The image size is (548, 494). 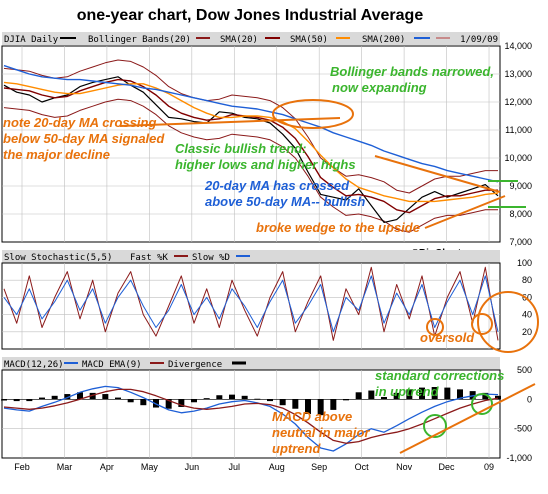 I want to click on y-tick-label: 80, so click(x=527, y=280).